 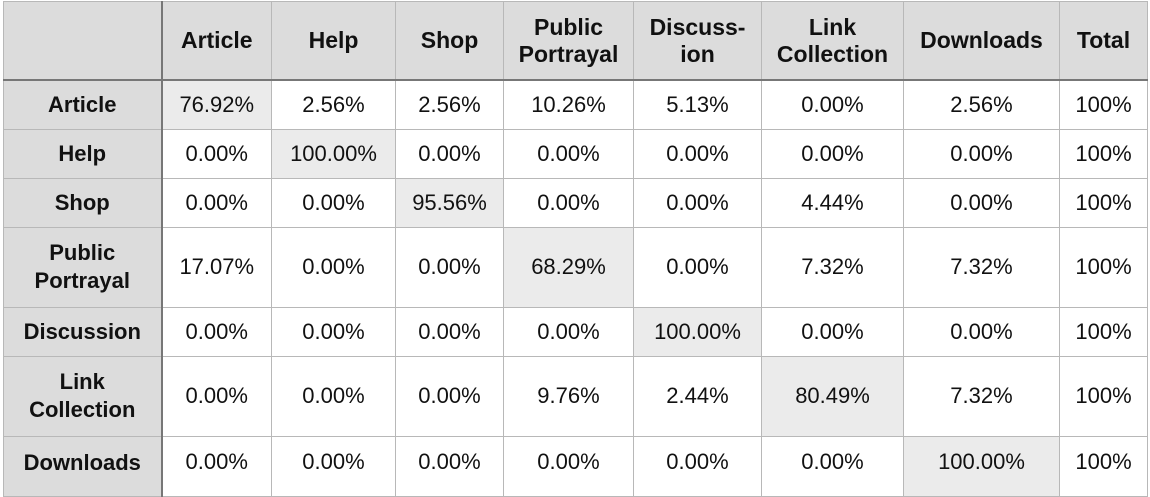 I want to click on column-header-text: Total, so click(x=1103, y=40).